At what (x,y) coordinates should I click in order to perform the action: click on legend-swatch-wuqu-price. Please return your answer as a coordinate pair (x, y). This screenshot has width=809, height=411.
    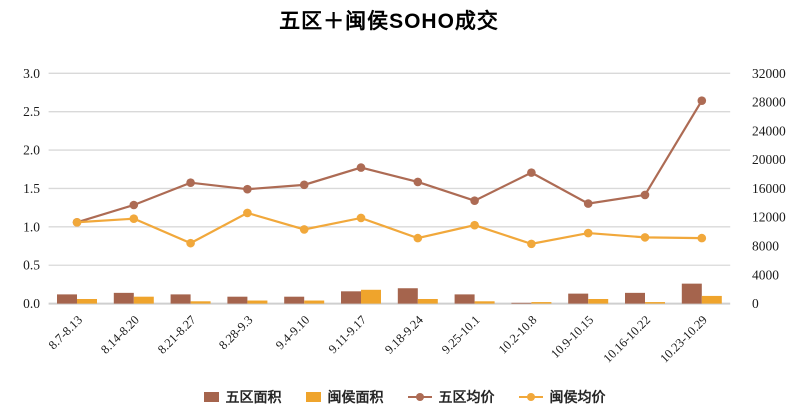
    Looking at the image, I should click on (419, 397).